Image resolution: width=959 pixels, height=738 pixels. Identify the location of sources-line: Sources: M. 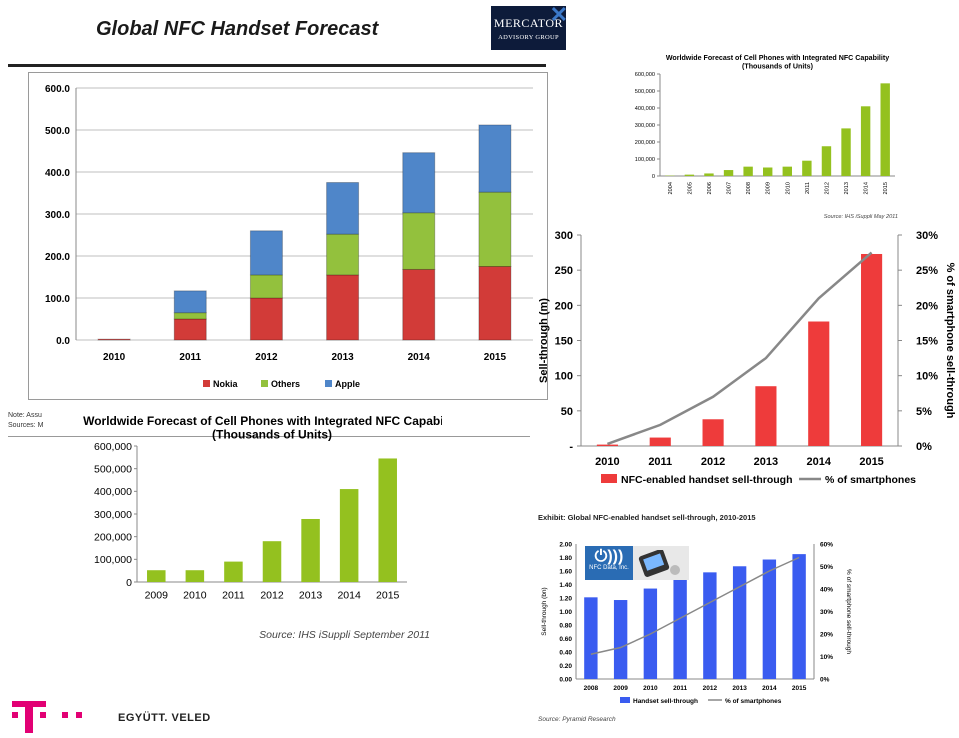
(26, 425).